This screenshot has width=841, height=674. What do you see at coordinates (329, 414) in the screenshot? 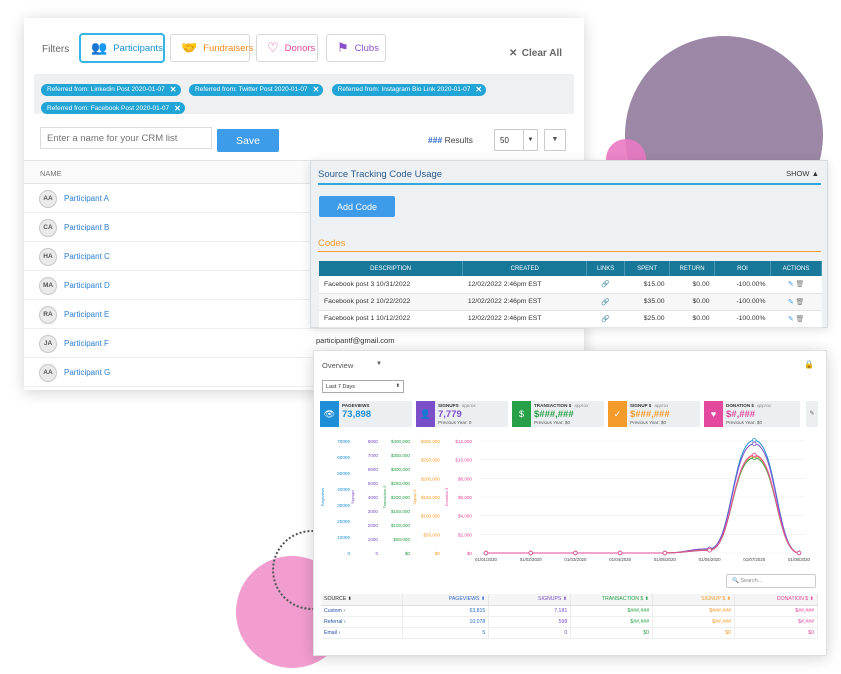
I see `eye-icon: 👁` at bounding box center [329, 414].